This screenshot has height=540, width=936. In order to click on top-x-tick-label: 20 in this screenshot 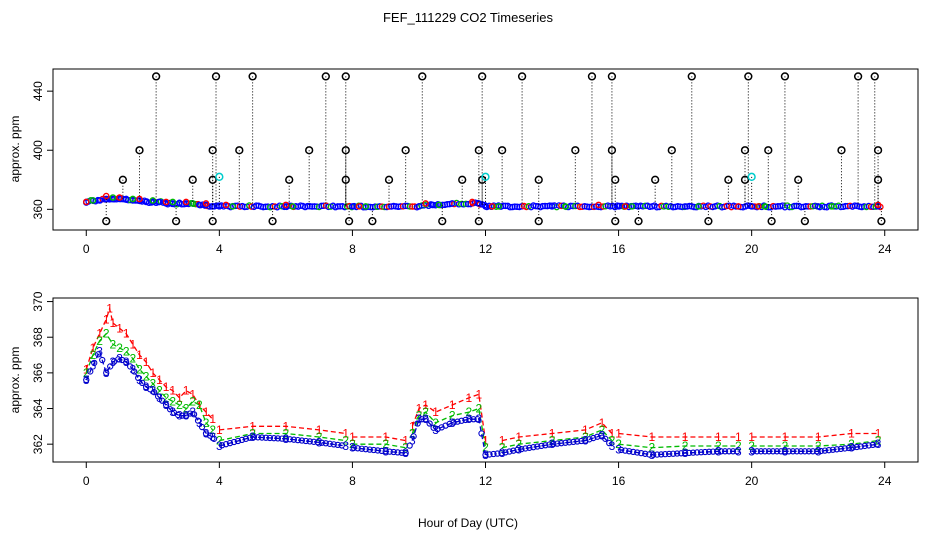, I will do `click(752, 249)`.